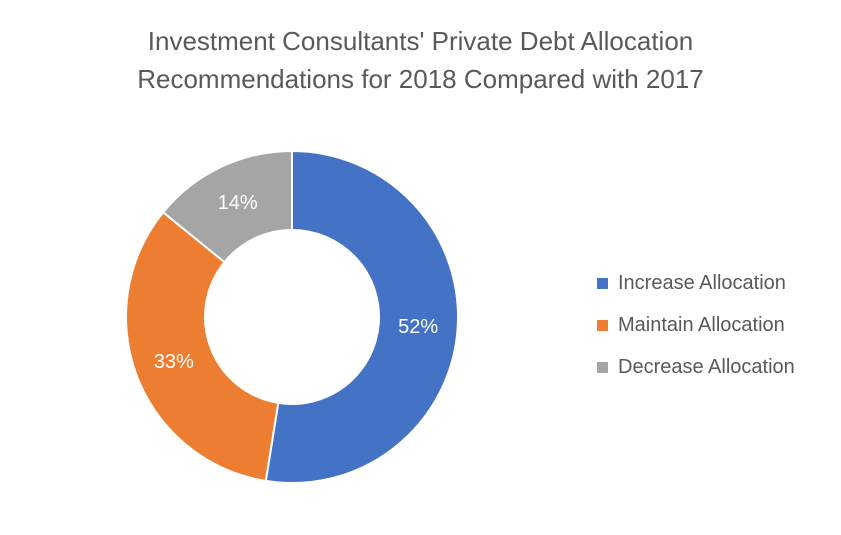  What do you see at coordinates (701, 324) in the screenshot?
I see `legend-label-maintain: Maintain Allocation` at bounding box center [701, 324].